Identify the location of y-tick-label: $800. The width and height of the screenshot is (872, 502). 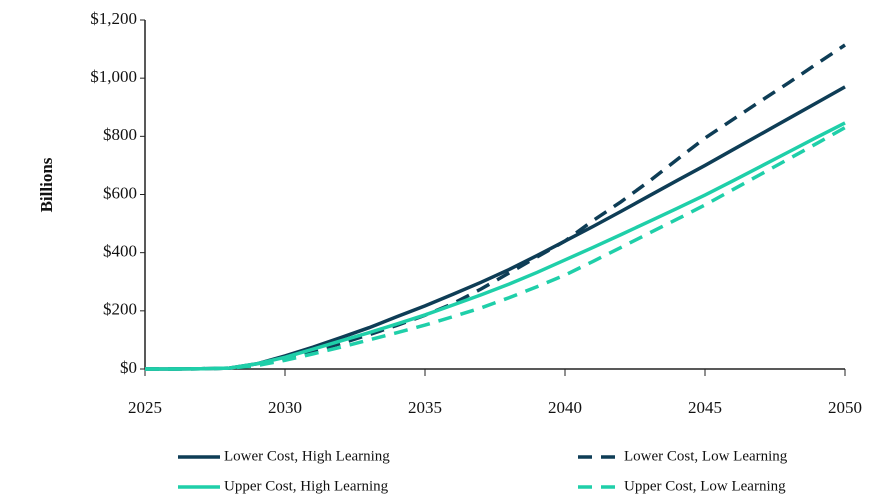
(120, 134).